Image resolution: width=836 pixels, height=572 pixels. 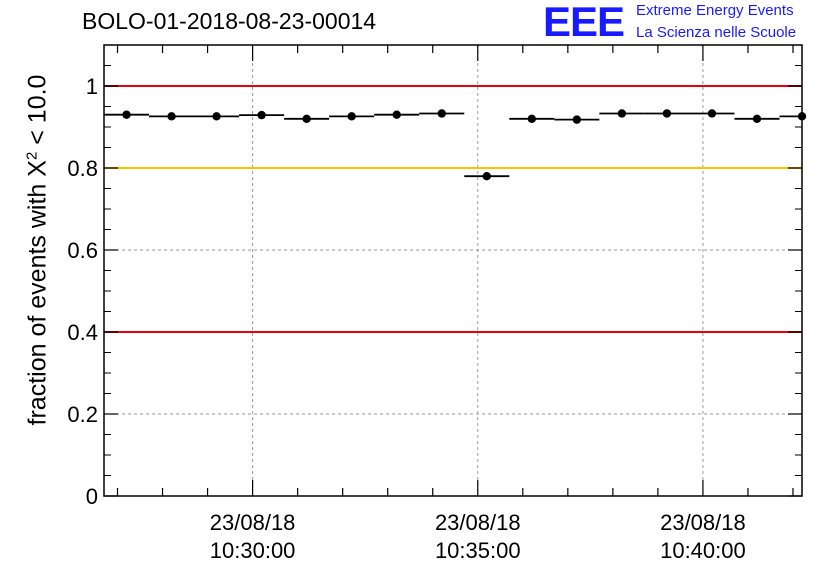 What do you see at coordinates (229, 21) in the screenshot?
I see `chart-title: BOLO-01-2018-08-23-00014` at bounding box center [229, 21].